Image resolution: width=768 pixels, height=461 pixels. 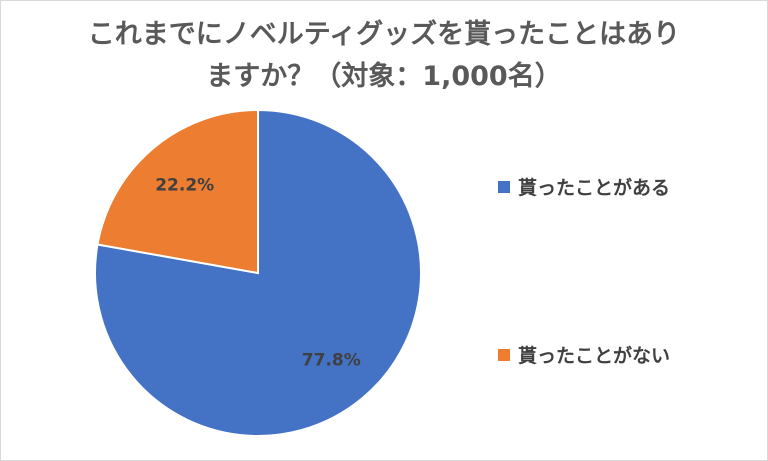 I want to click on data-label-not-received: 22.2%, so click(x=184, y=186).